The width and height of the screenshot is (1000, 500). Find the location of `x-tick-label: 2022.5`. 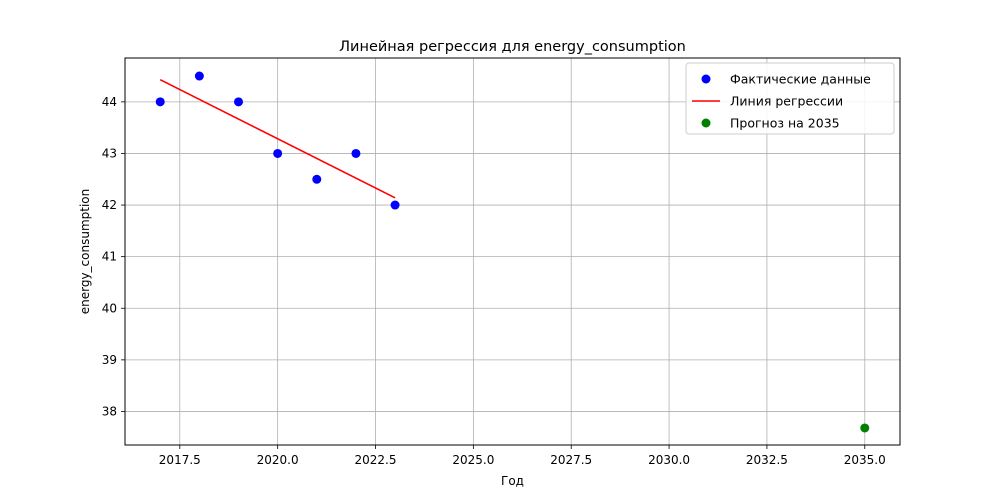

x-tick-label: 2022.5 is located at coordinates (376, 460).